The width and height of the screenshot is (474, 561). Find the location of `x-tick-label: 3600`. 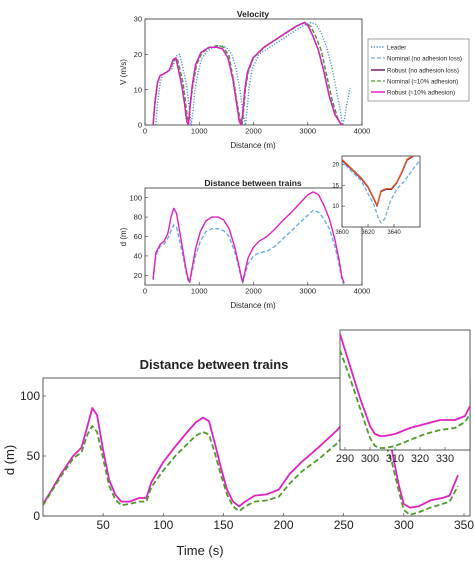

x-tick-label: 3600 is located at coordinates (342, 233).